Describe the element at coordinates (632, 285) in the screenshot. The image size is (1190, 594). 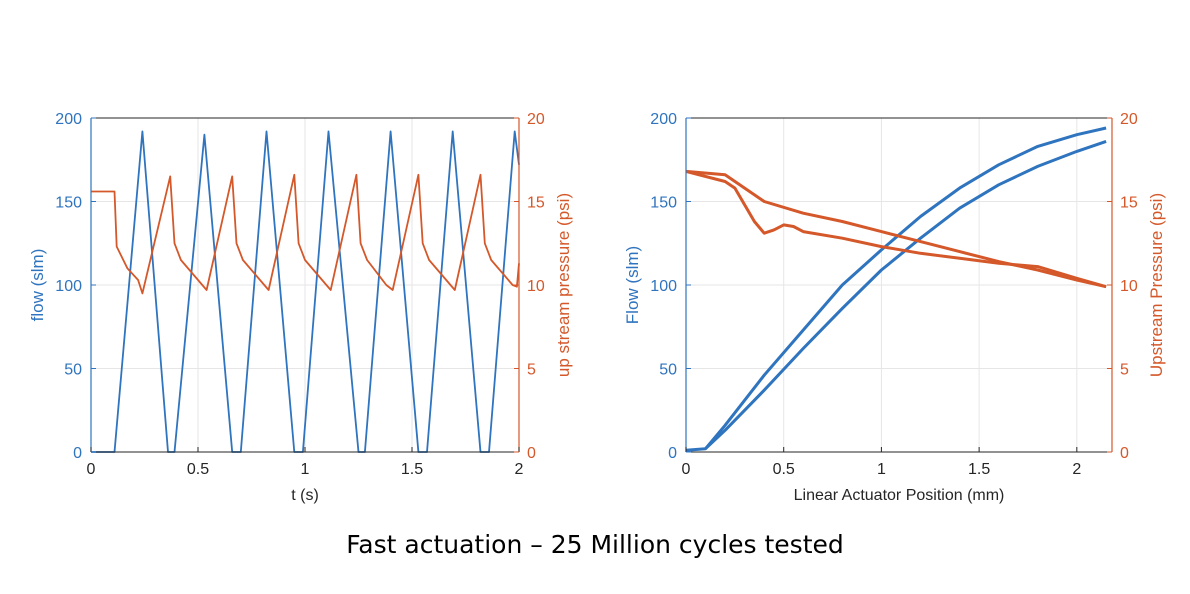
I see `y-axis-label-left: Flow (slm)` at that location.